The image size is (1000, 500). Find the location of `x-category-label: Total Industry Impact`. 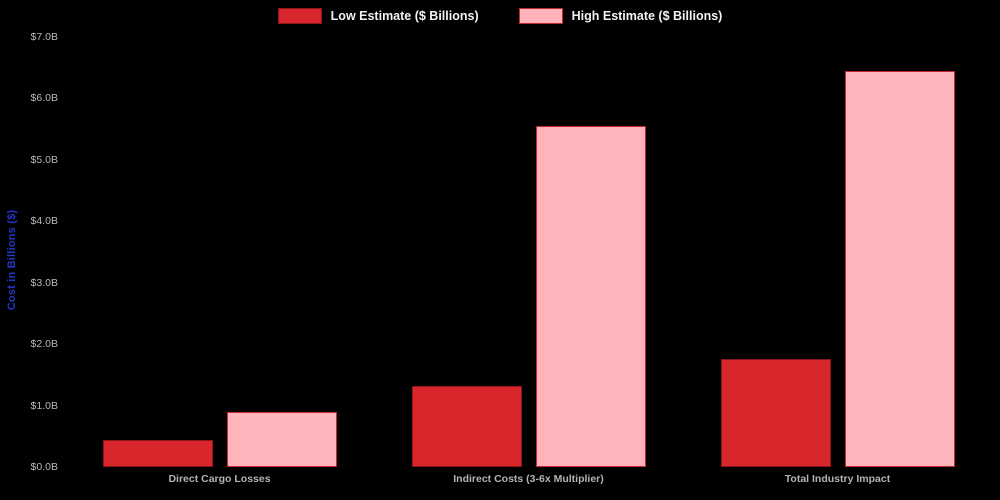

x-category-label: Total Industry Impact is located at coordinates (837, 479).